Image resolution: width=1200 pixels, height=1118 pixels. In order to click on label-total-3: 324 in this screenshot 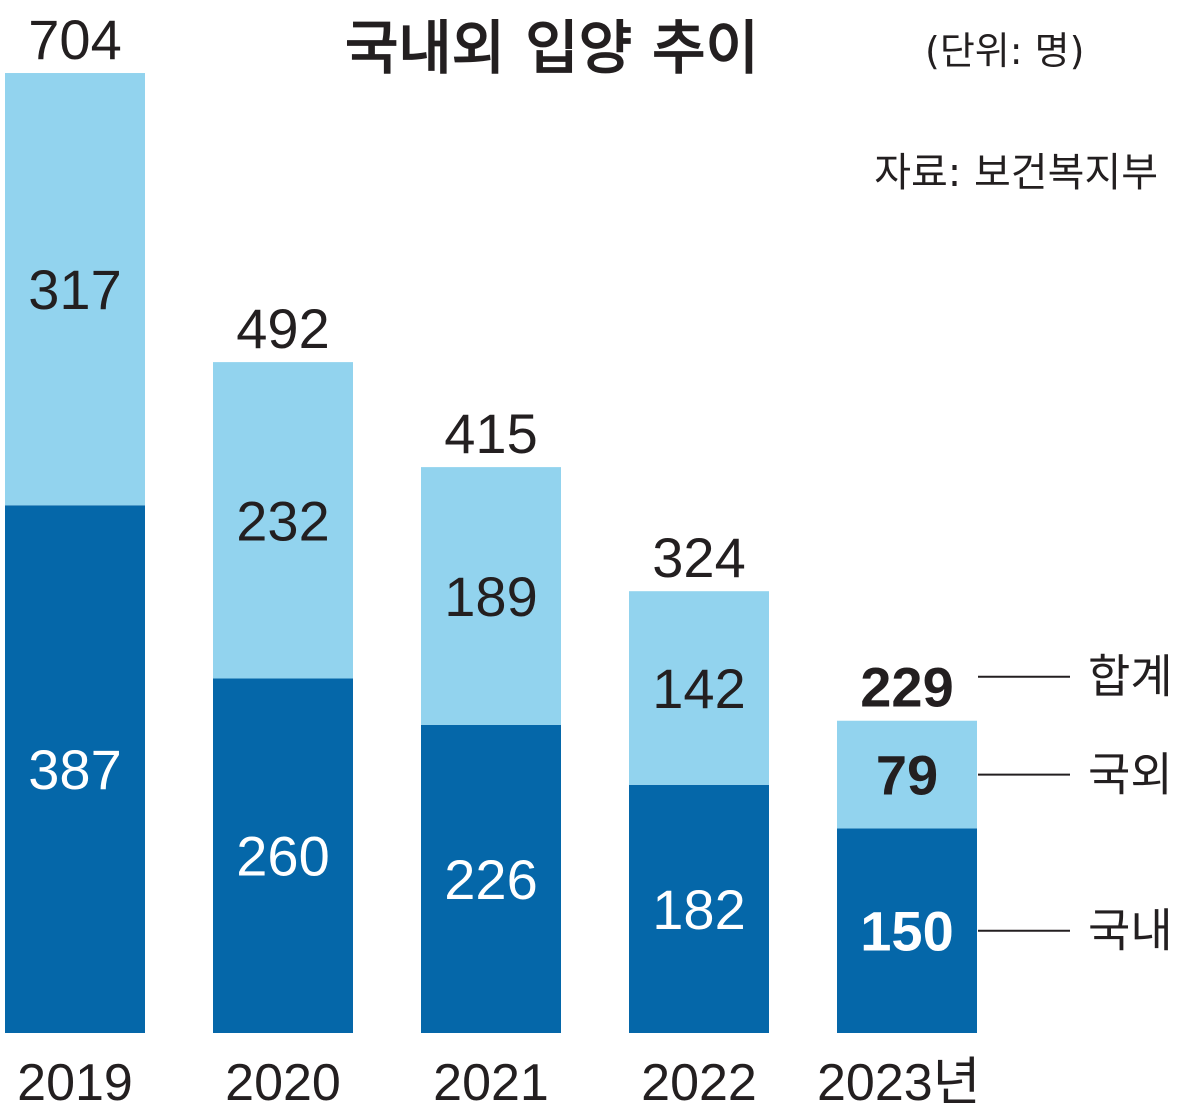, I will do `click(698, 557)`.